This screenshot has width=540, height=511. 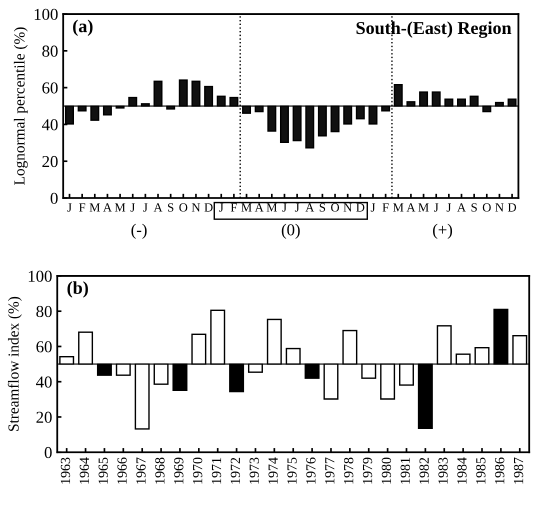 What do you see at coordinates (462, 470) in the screenshot?
I see `x-tick-label: 1984` at bounding box center [462, 470].